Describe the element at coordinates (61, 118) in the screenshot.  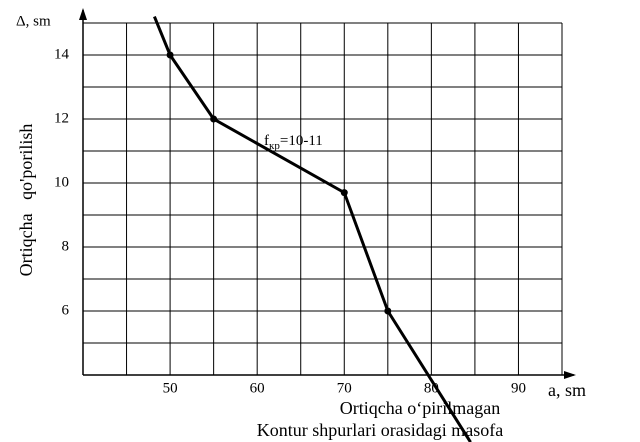
I see `y-tick-label: 12` at that location.